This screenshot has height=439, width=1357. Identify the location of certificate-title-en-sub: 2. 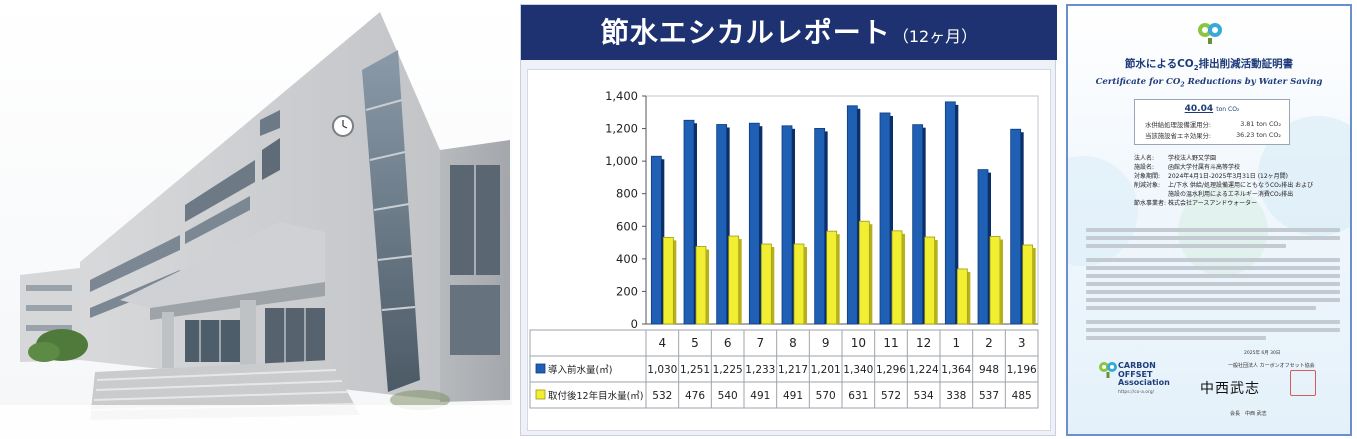
(1182, 85).